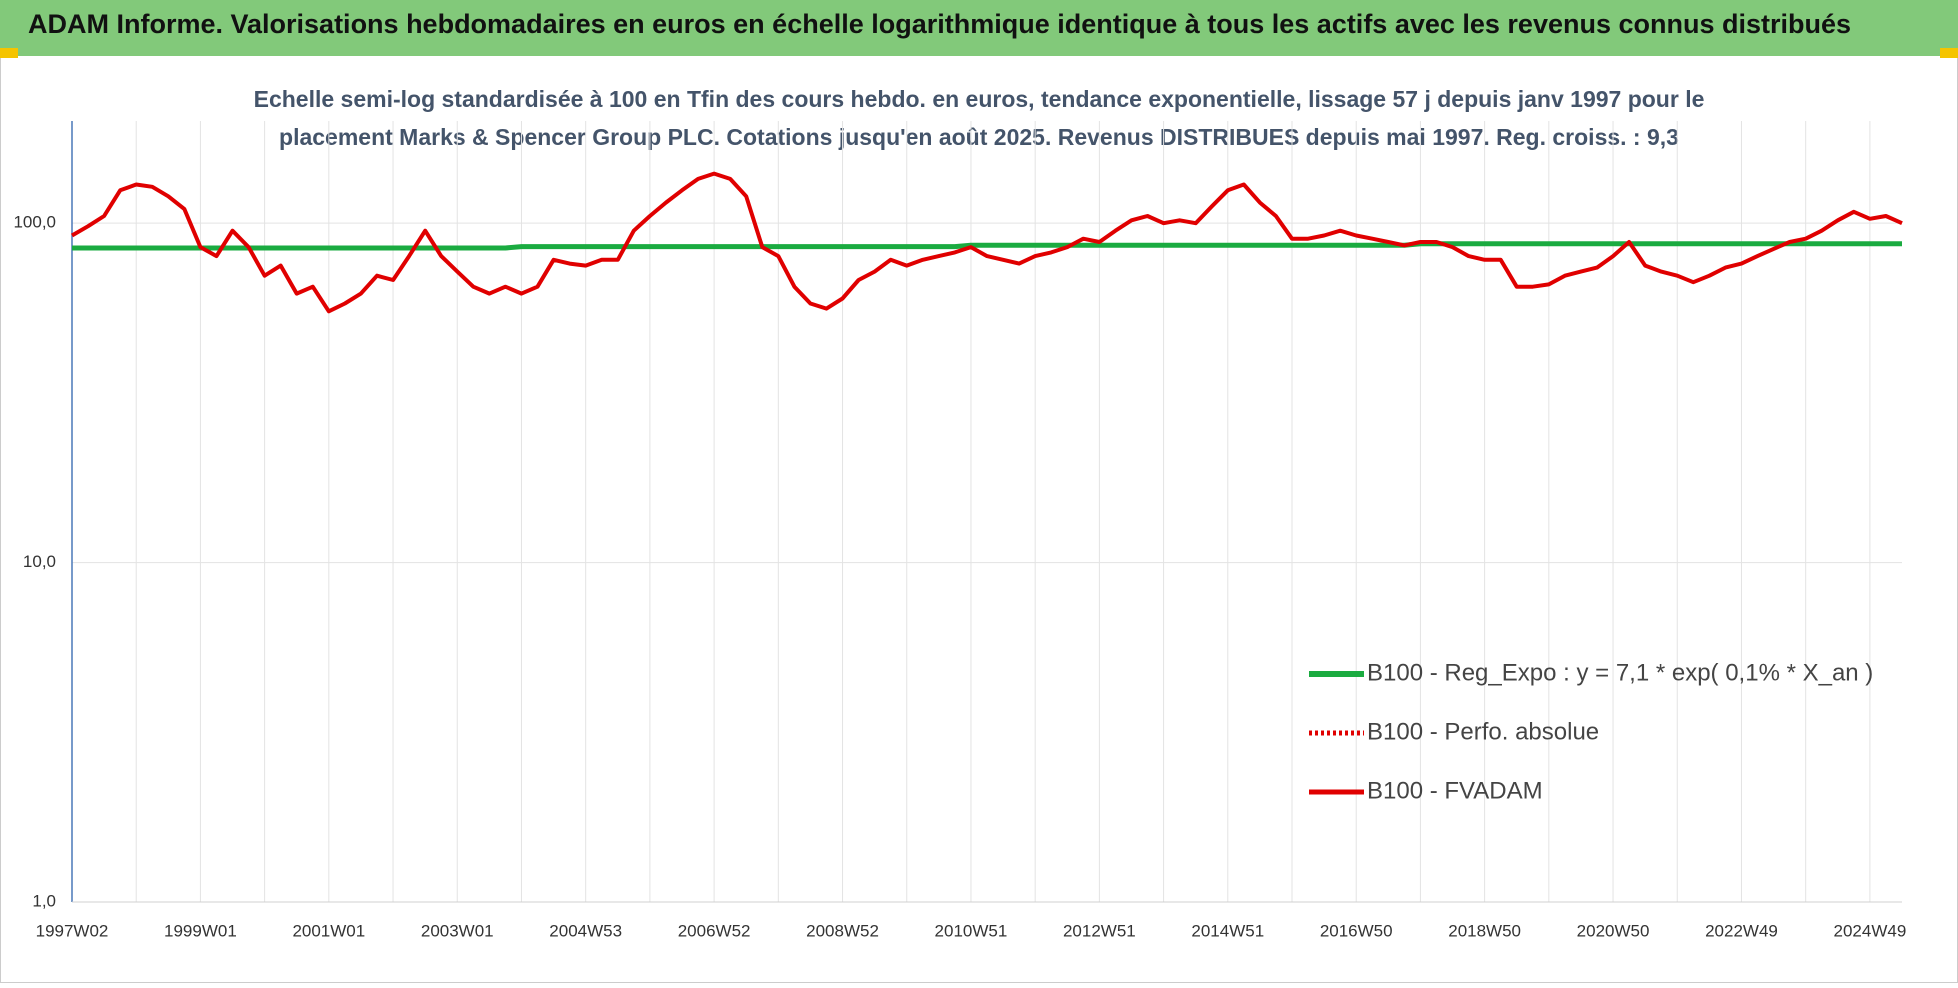 This screenshot has height=988, width=1958. Describe the element at coordinates (200, 930) in the screenshot. I see `x-tick-label: 1999W01` at that location.